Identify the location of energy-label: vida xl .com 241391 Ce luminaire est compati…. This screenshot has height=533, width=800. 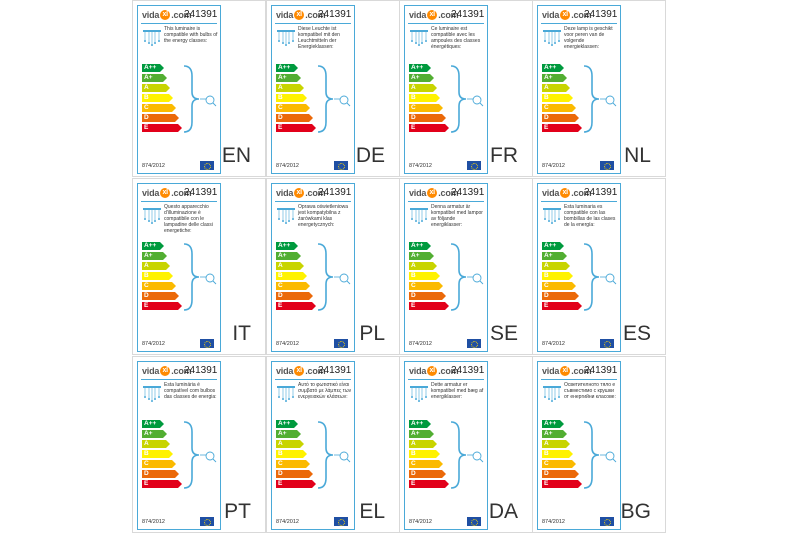
(446, 89).